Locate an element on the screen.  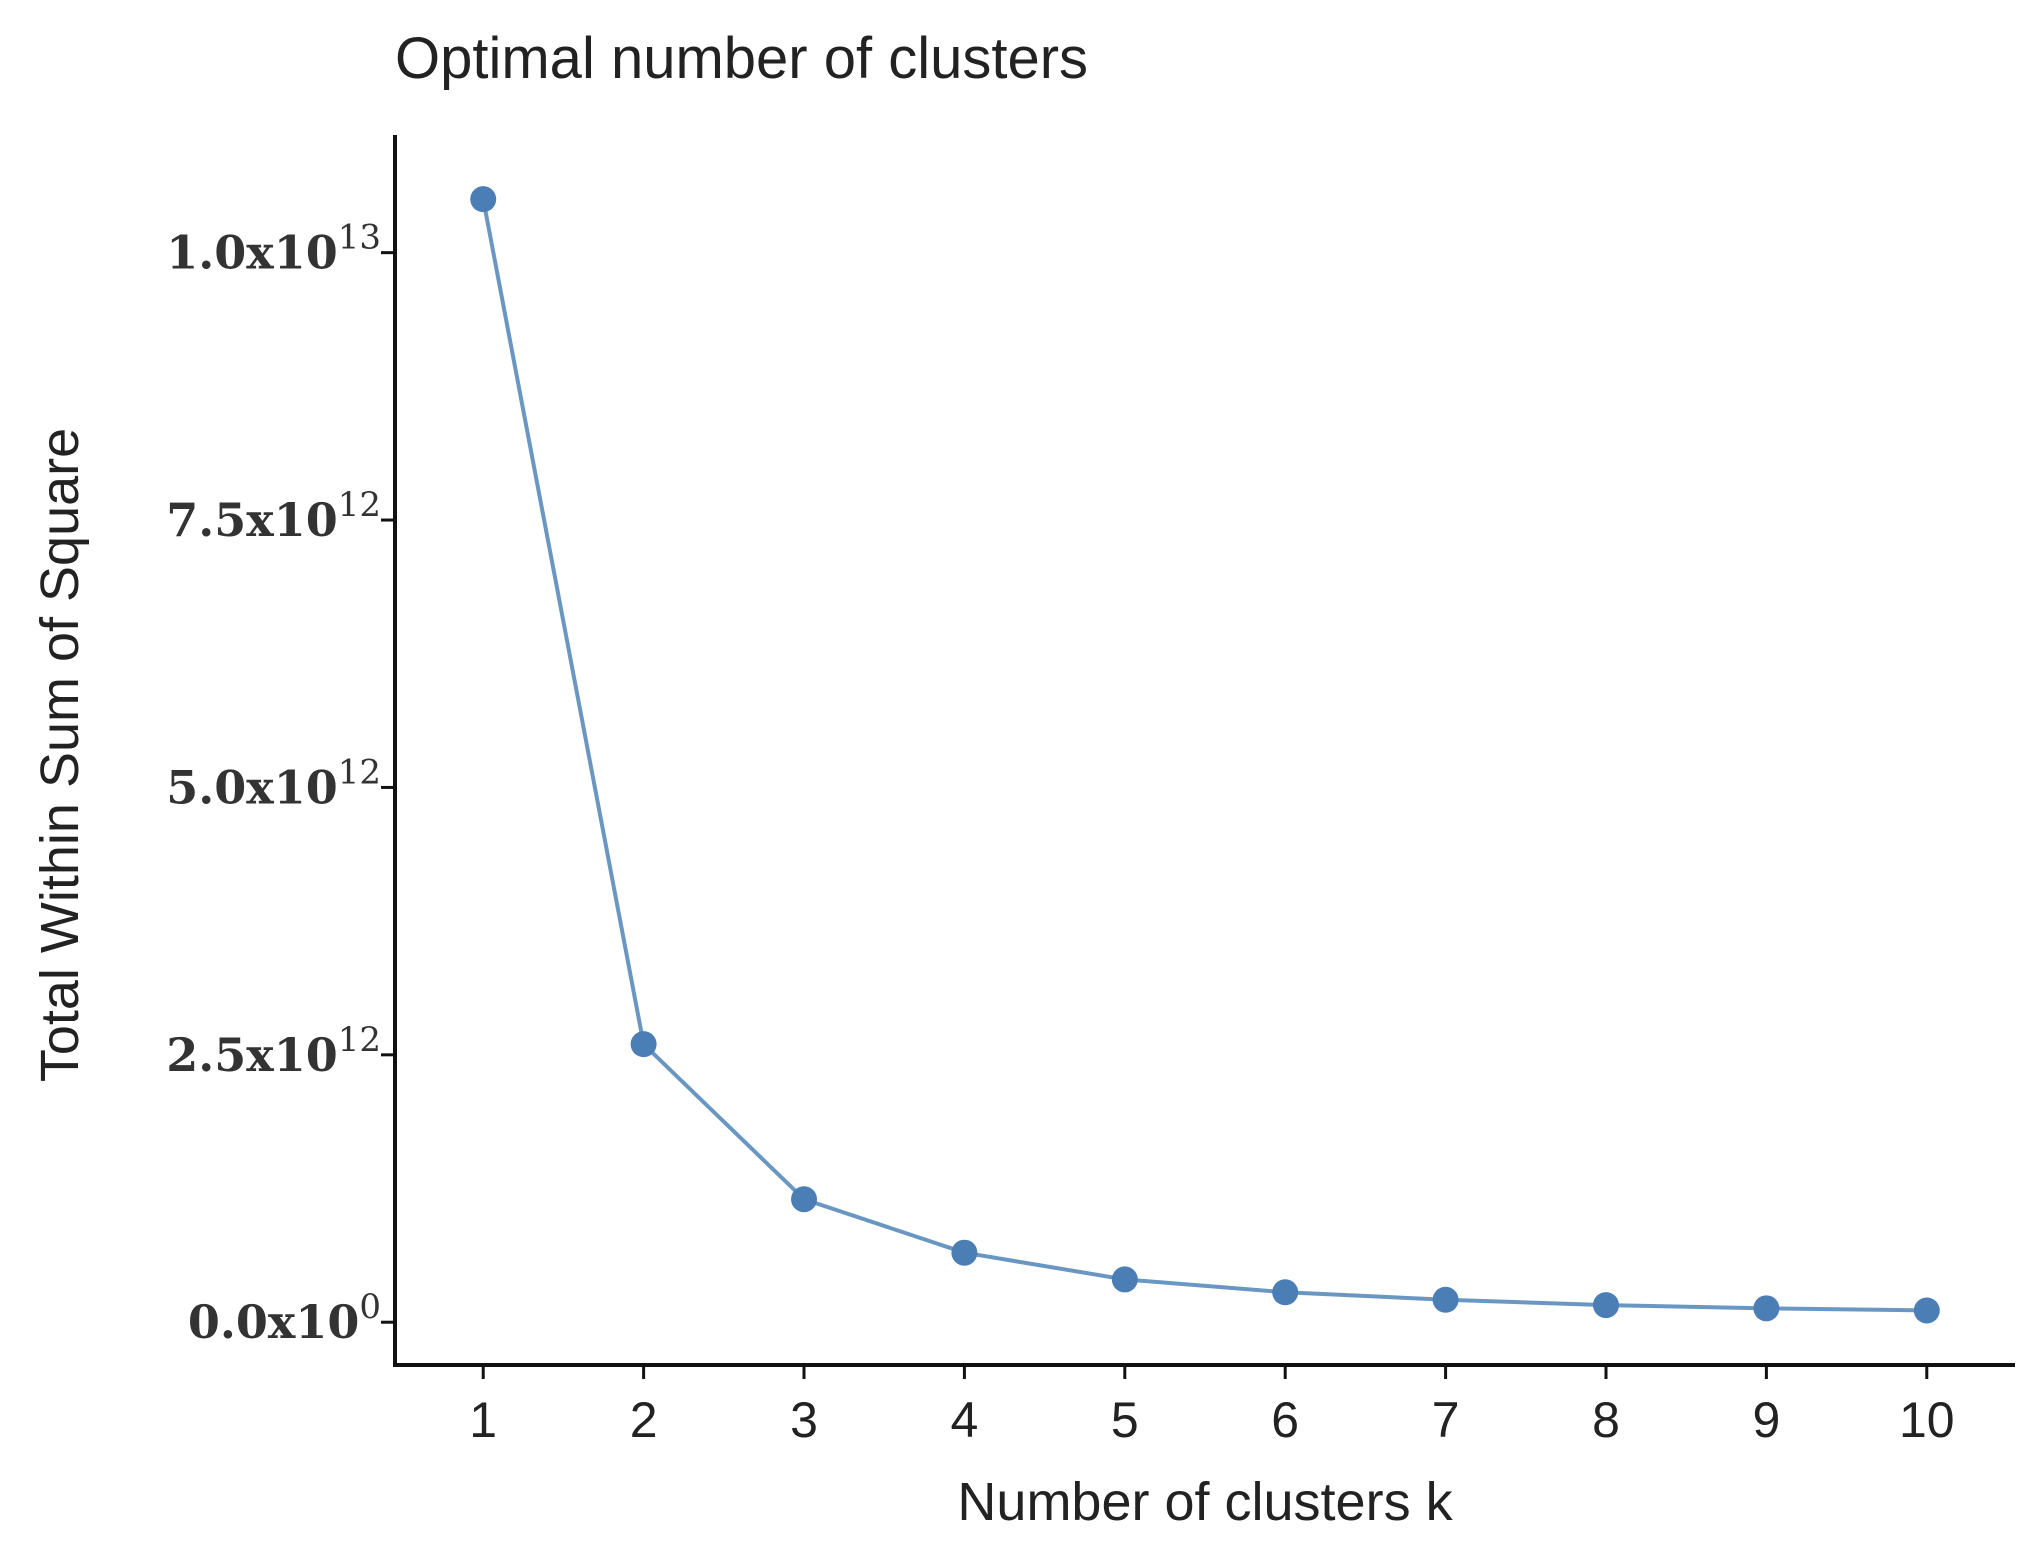
y-tick-mantissa: 7.5x10 is located at coordinates (251, 520).